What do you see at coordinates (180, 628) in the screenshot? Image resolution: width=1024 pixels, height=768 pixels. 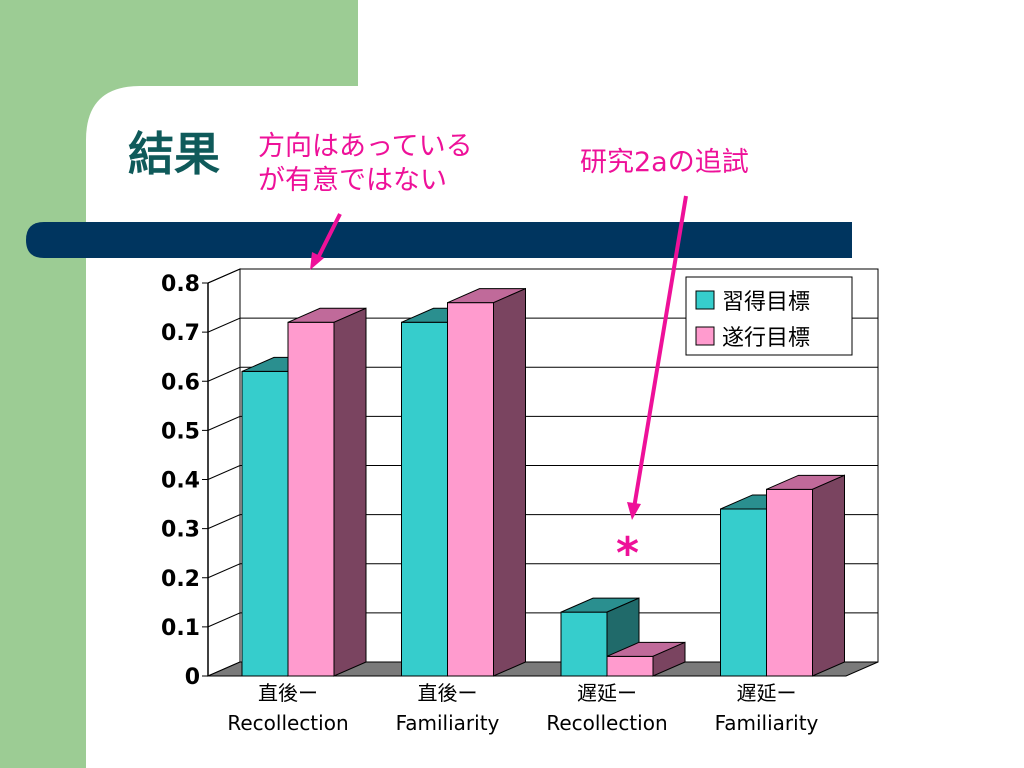 I see `y-tick-label: 0.1` at bounding box center [180, 628].